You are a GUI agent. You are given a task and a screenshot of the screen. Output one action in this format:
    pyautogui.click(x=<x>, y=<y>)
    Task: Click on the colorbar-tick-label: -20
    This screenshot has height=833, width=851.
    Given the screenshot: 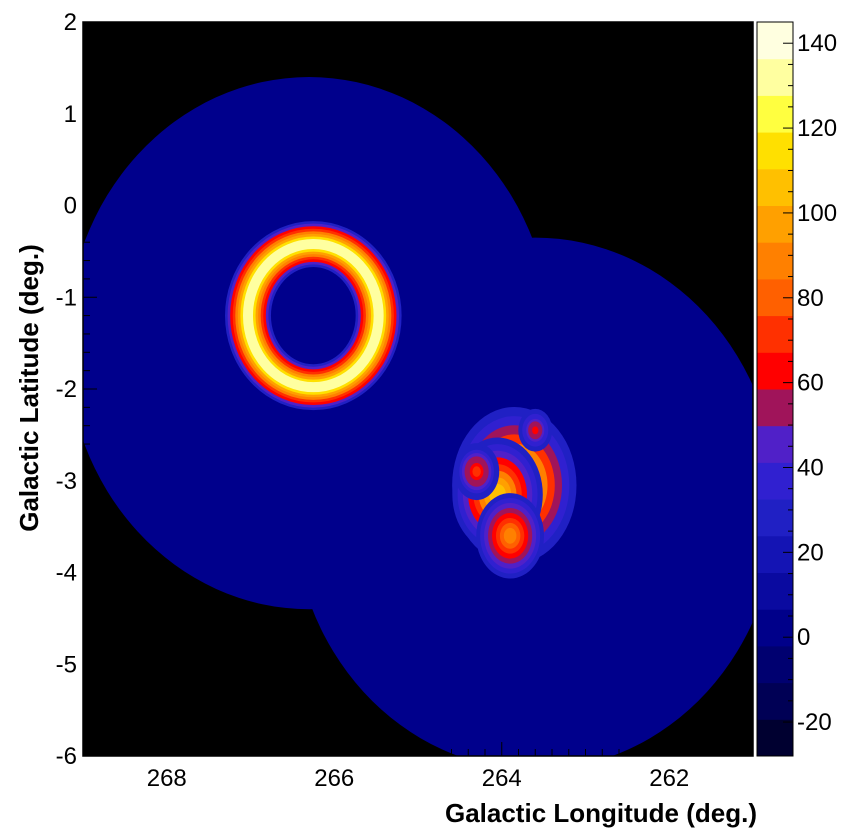 What is the action you would take?
    pyautogui.click(x=814, y=722)
    